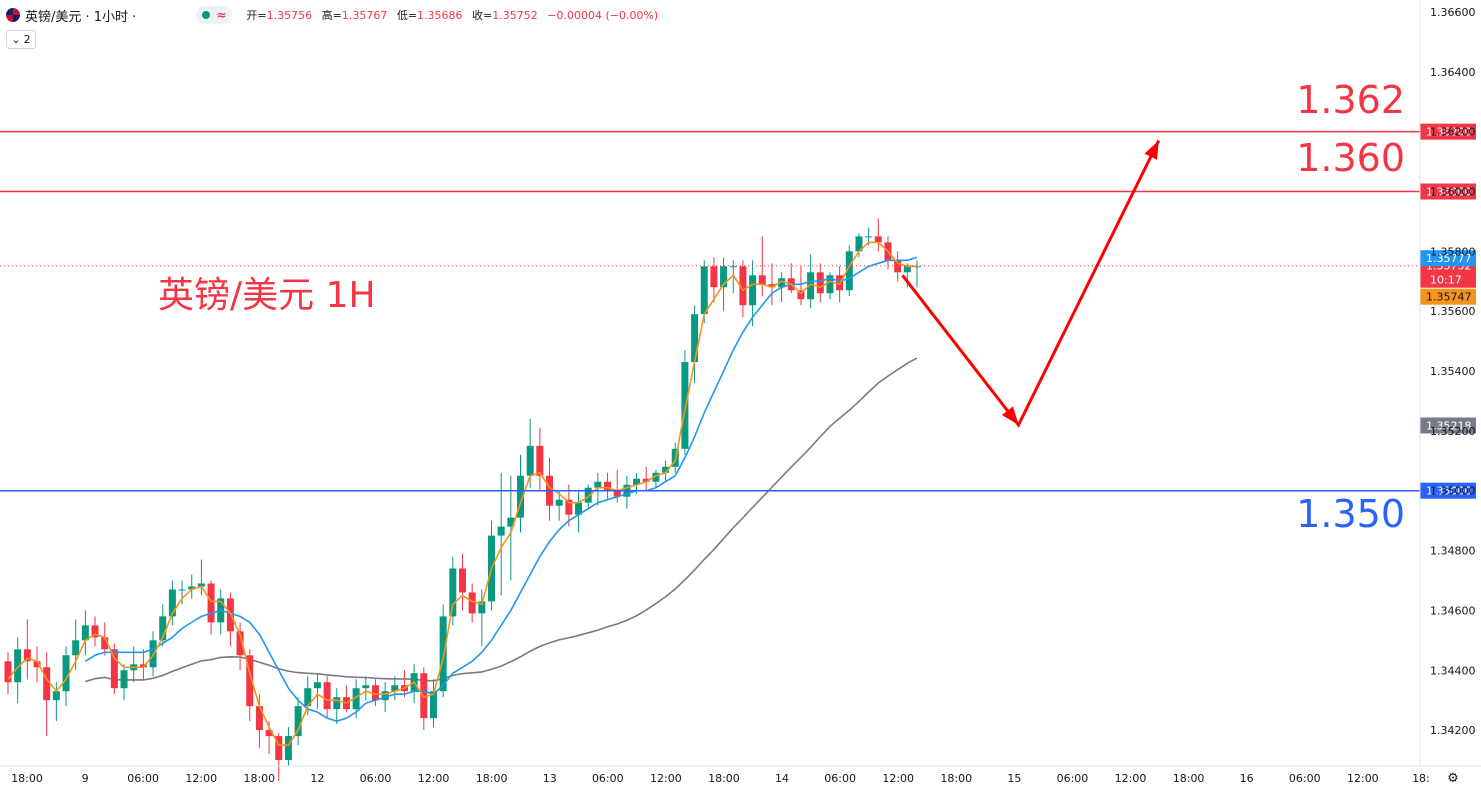  Describe the element at coordinates (515, 15) in the screenshot. I see `close-value: 1.35752` at that location.